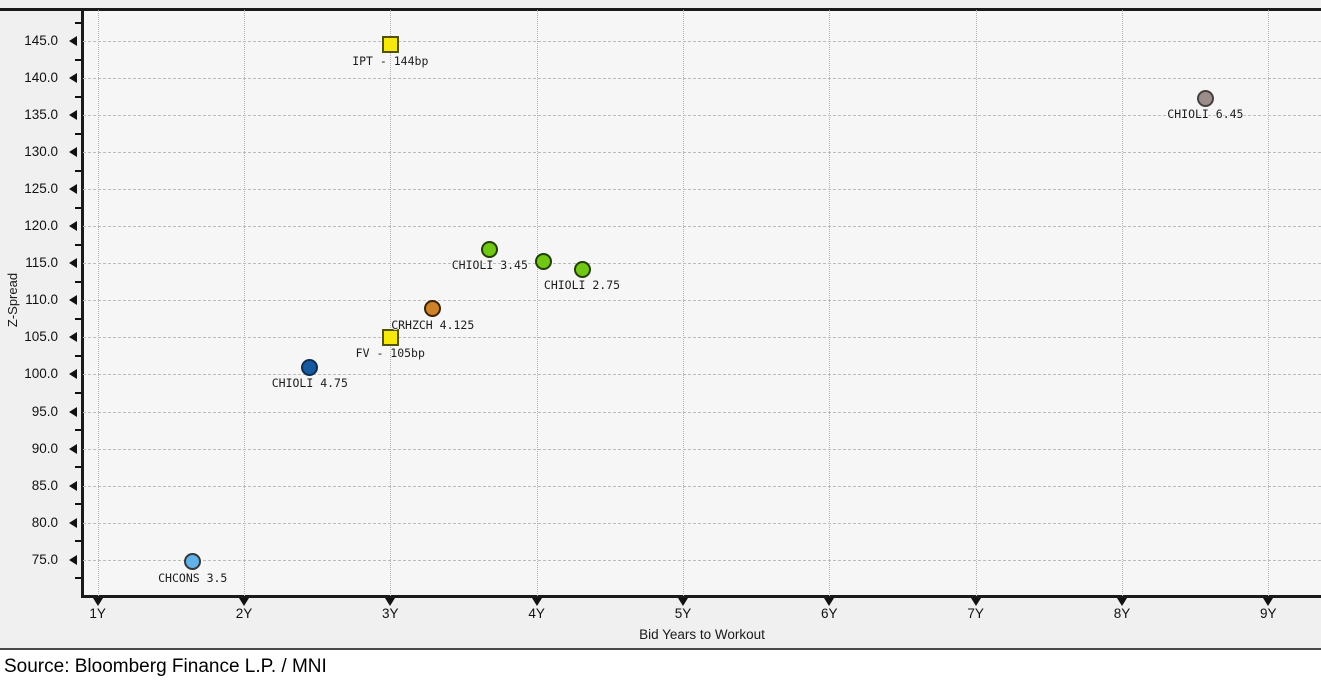 This screenshot has width=1321, height=684. Describe the element at coordinates (582, 285) in the screenshot. I see `data-point-label: CHIOLI 2.75` at that location.